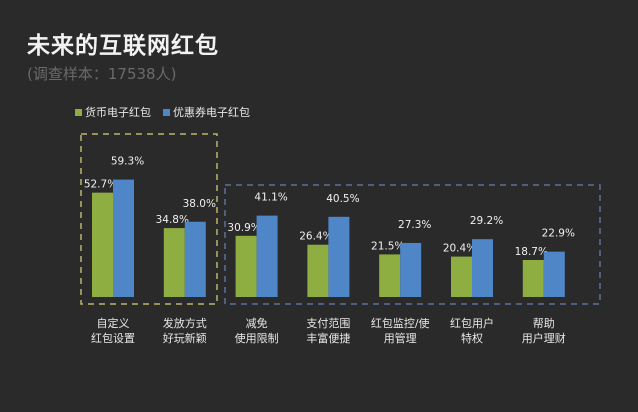  Describe the element at coordinates (243, 228) in the screenshot. I see `data-label-cash-3: 30.9%` at that location.